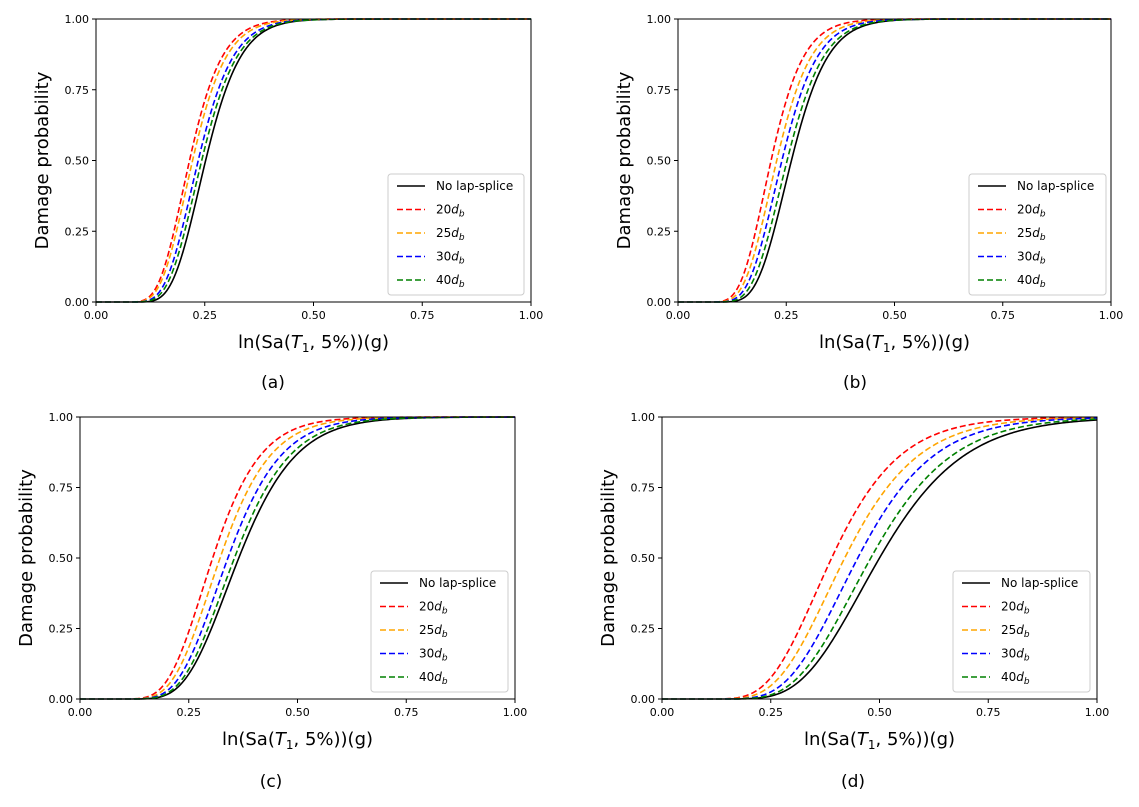 The height and width of the screenshot is (807, 1139). What do you see at coordinates (855, 383) in the screenshot?
I see `panel-caption: (b)` at bounding box center [855, 383].